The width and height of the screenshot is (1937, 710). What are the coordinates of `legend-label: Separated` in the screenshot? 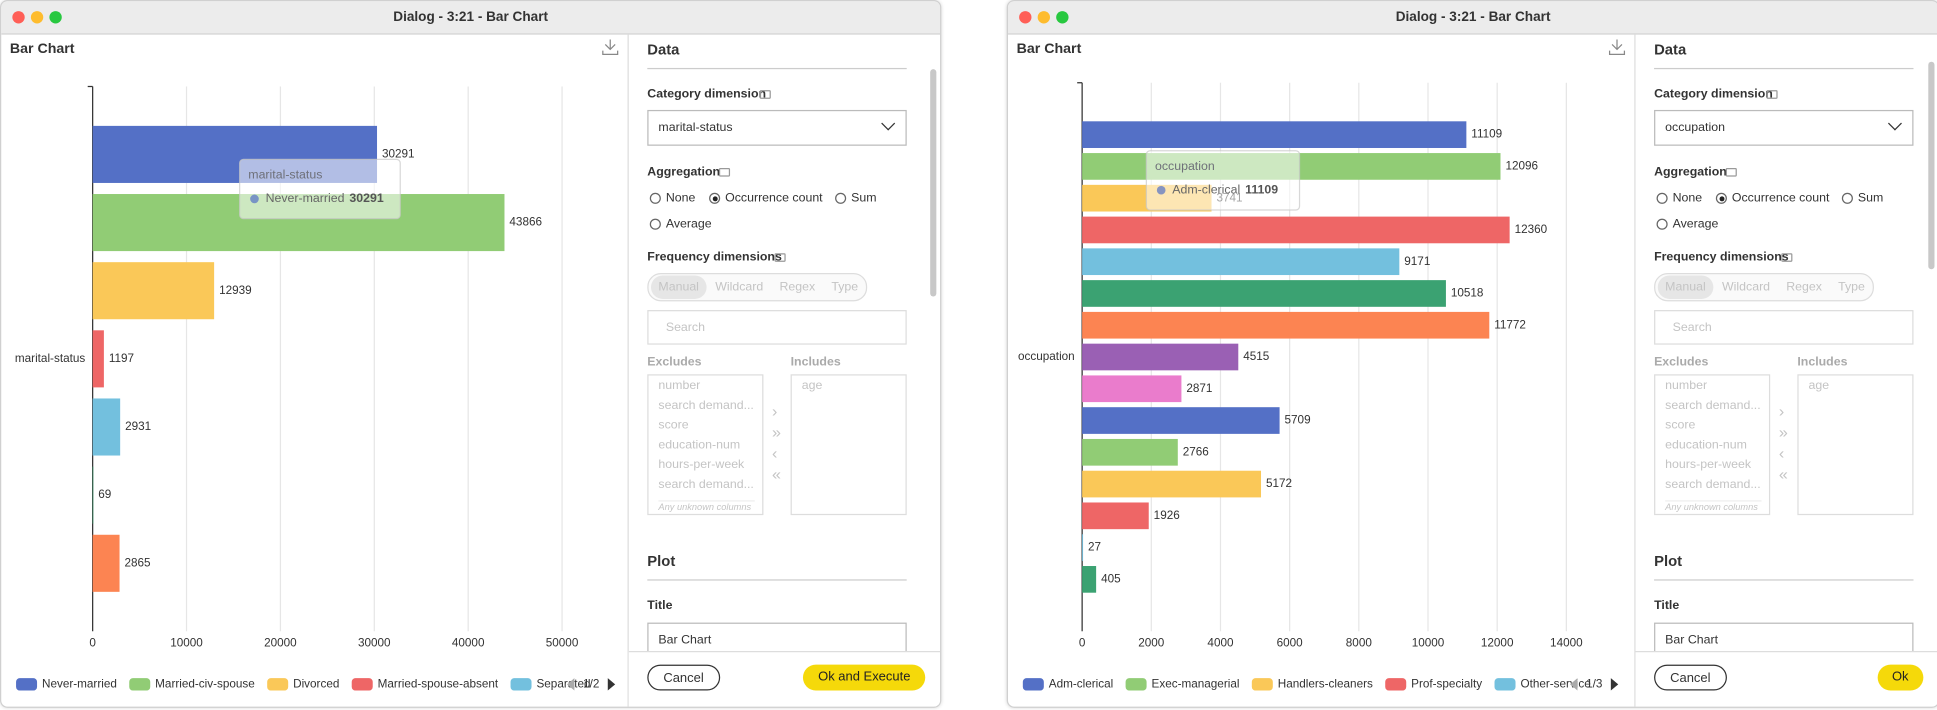 It's located at (563, 683).